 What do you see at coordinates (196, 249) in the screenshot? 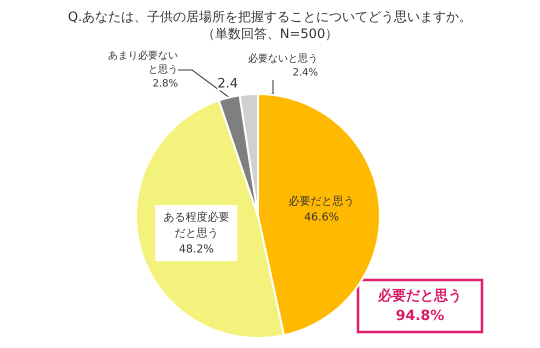
I see `data-label: 48.2%` at bounding box center [196, 249].